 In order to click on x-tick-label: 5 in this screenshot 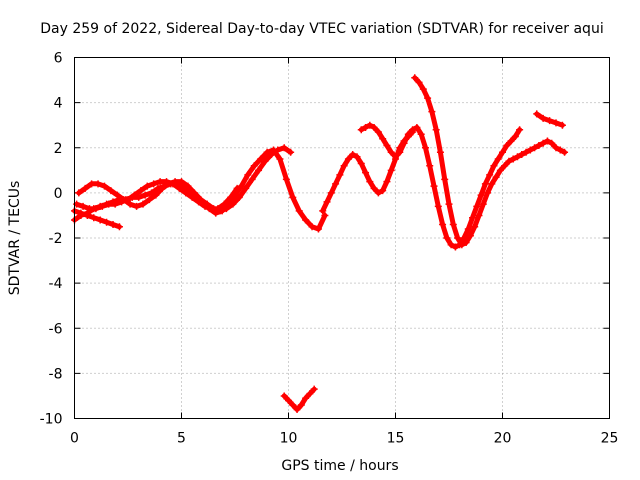, I will do `click(181, 439)`.